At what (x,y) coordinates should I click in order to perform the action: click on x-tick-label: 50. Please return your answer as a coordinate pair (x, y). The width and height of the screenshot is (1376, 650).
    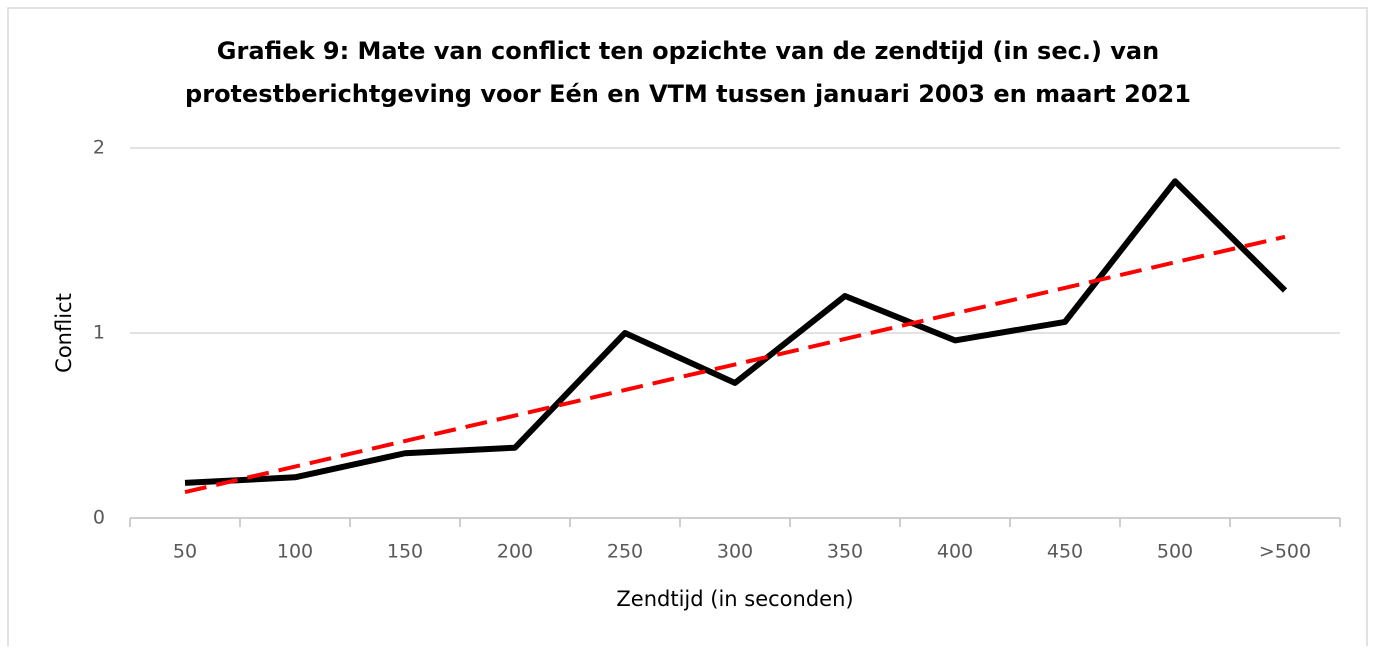
    Looking at the image, I should click on (185, 552).